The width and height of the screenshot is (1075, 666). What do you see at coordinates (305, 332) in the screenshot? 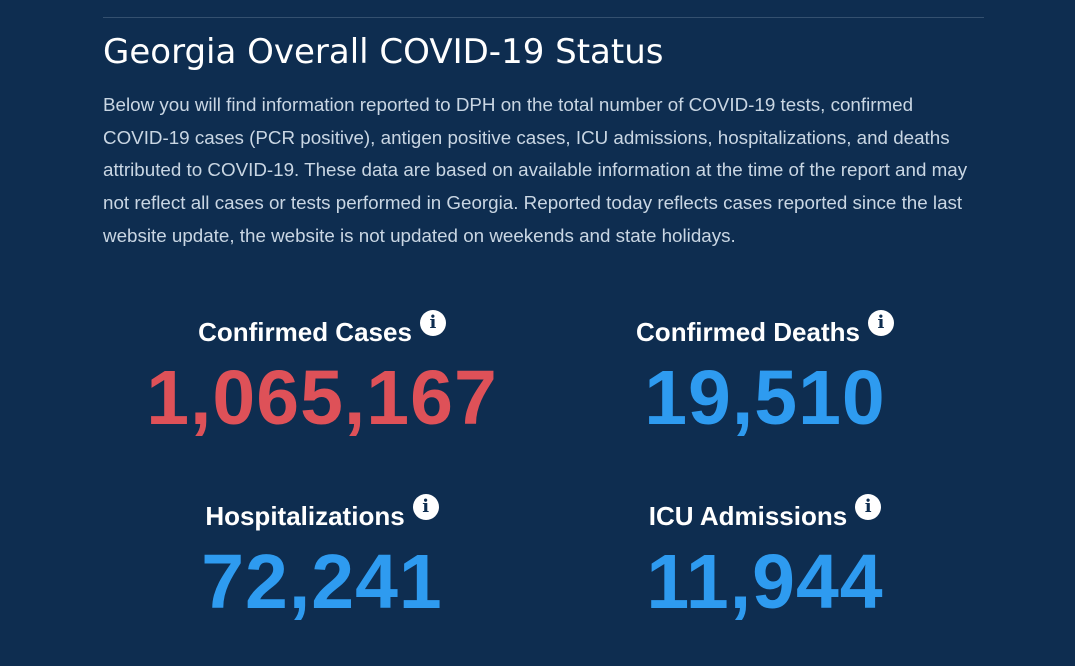
I see `stat-label-confirmed-cases: Confirmed Cases` at bounding box center [305, 332].